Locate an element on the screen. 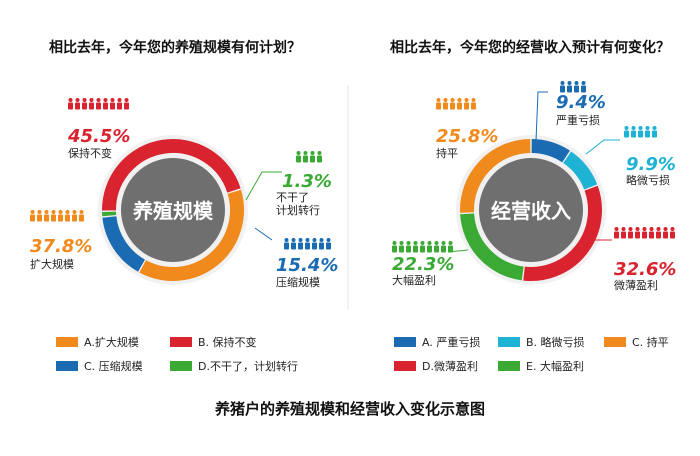 This screenshot has height=456, width=700. legend-label: A.扩大规模 is located at coordinates (111, 342).